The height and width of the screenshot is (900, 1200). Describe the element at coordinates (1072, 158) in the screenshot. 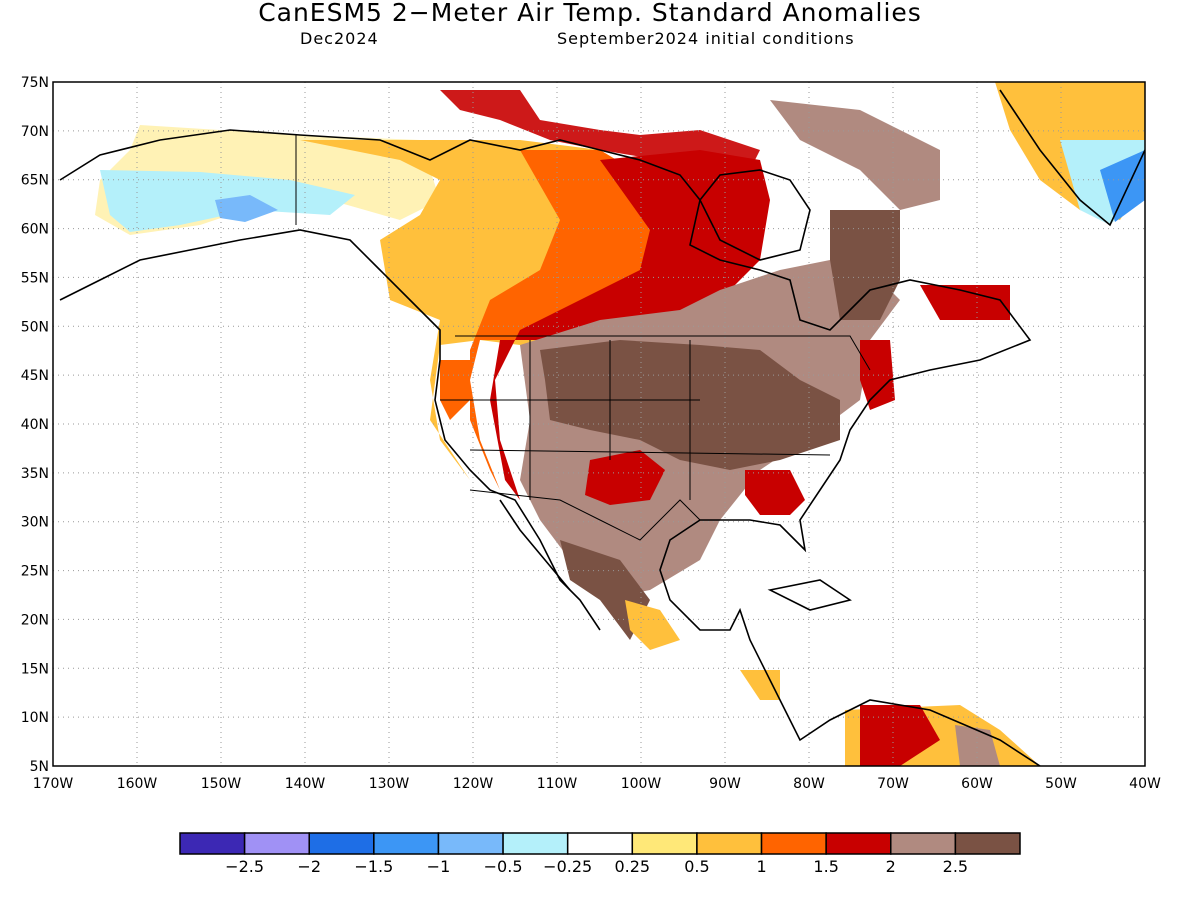

I see `greenland-coastline` at that location.